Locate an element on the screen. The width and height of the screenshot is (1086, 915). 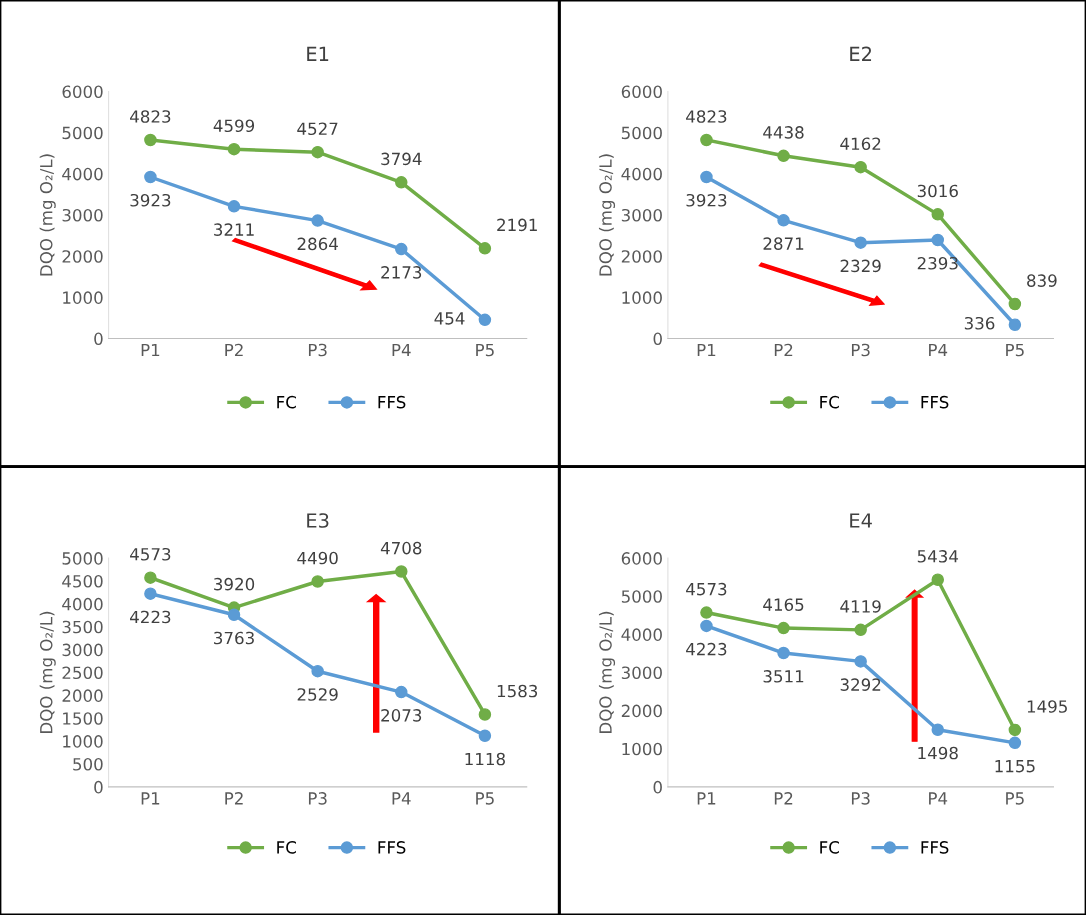
data-label: 5434 is located at coordinates (938, 556).